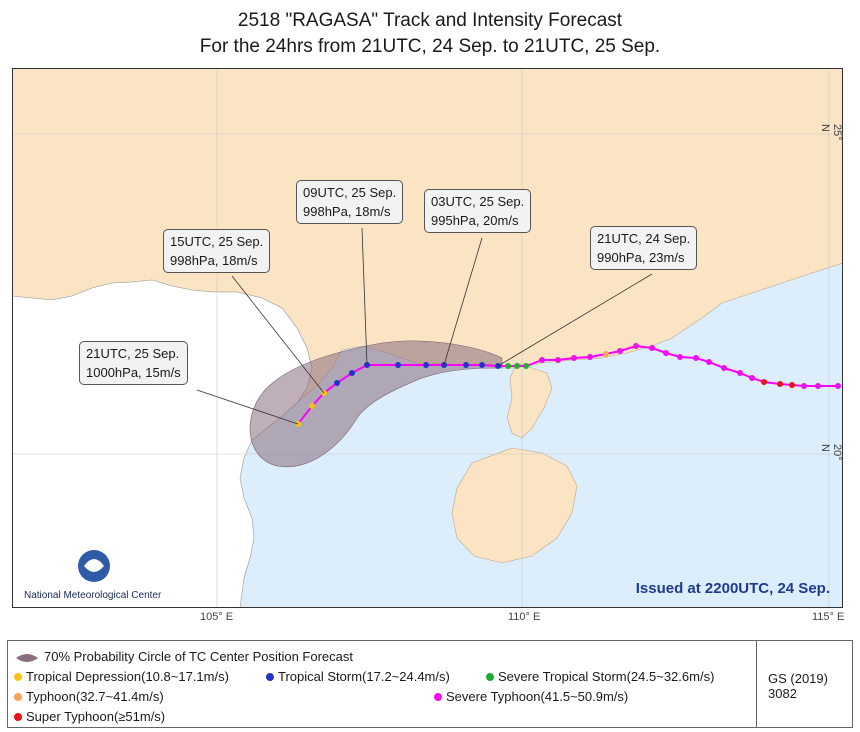 This screenshot has height=732, width=860. Describe the element at coordinates (438, 697) in the screenshot. I see `sty-dot-icon` at that location.